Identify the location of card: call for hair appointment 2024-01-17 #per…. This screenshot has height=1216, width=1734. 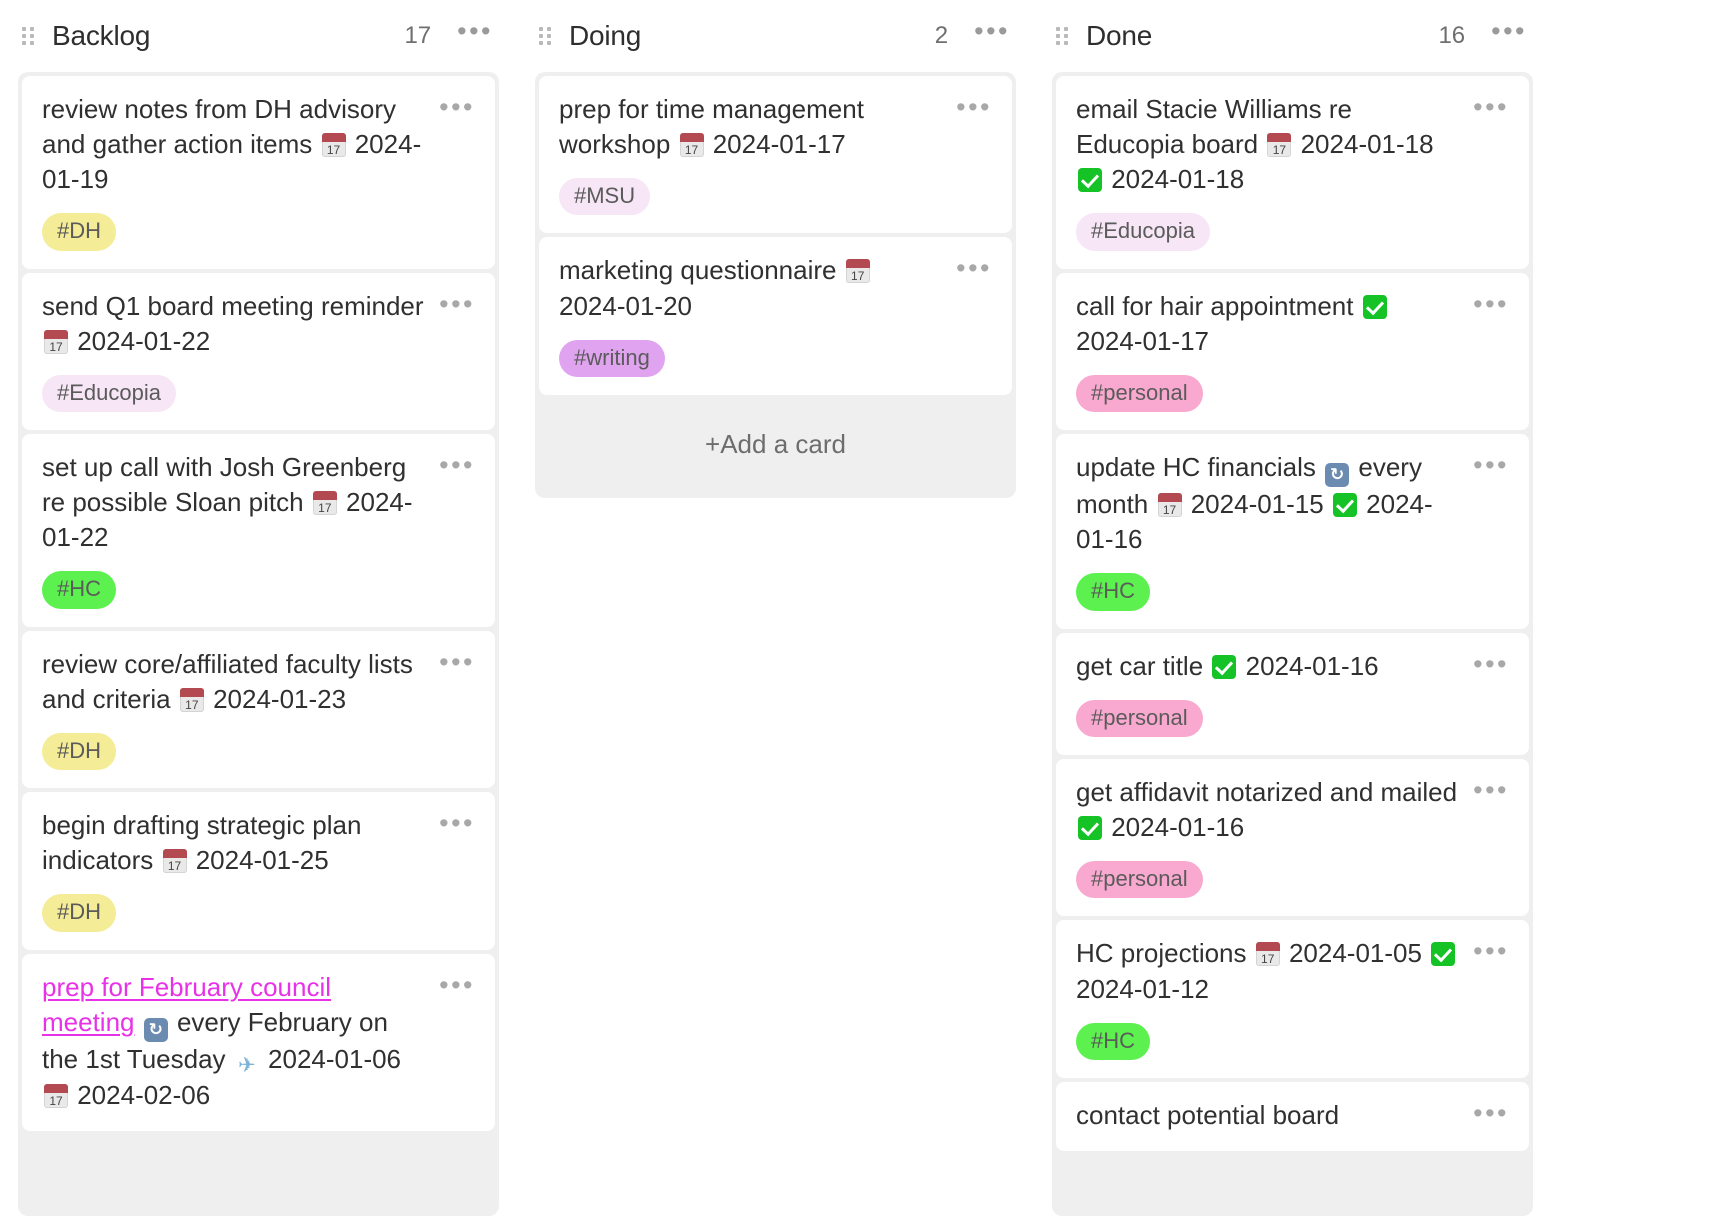
(1292, 351).